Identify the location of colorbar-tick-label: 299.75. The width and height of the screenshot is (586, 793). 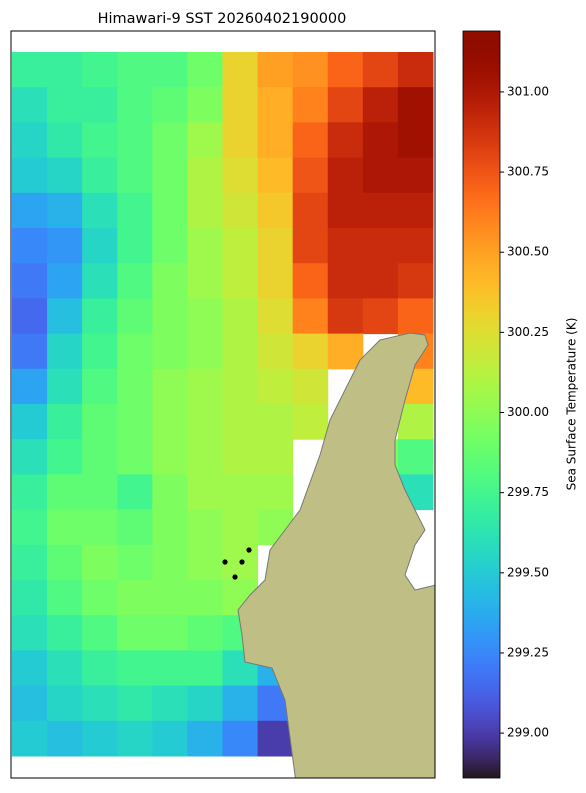
(528, 492).